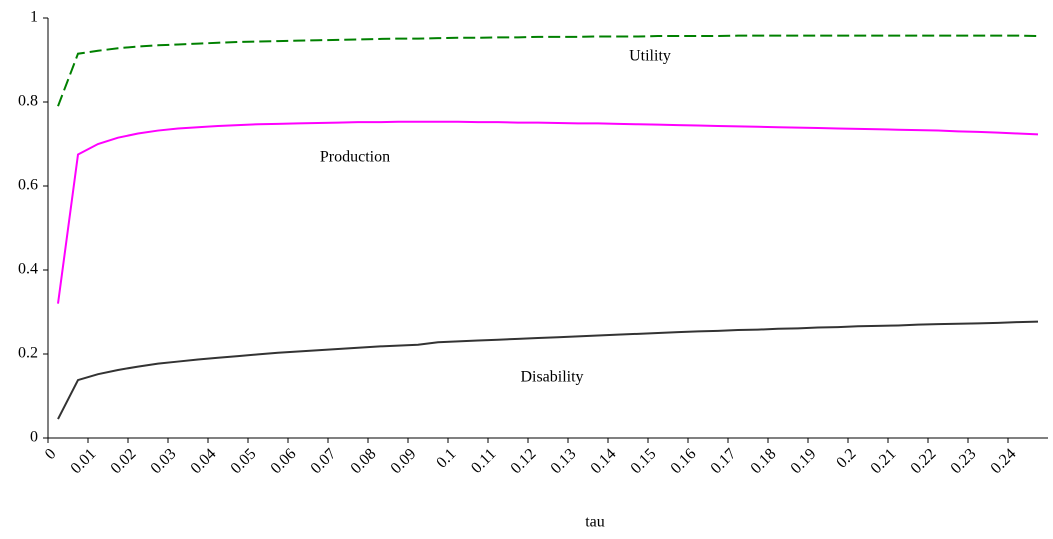 This screenshot has width=1053, height=539. What do you see at coordinates (164, 461) in the screenshot?
I see `x-tick-label: 0.03` at bounding box center [164, 461].